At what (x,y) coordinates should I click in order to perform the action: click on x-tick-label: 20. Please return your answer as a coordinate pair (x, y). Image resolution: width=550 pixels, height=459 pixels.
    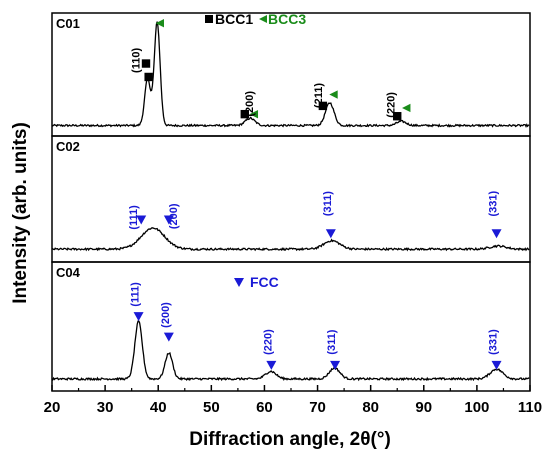
    Looking at the image, I should click on (52, 407).